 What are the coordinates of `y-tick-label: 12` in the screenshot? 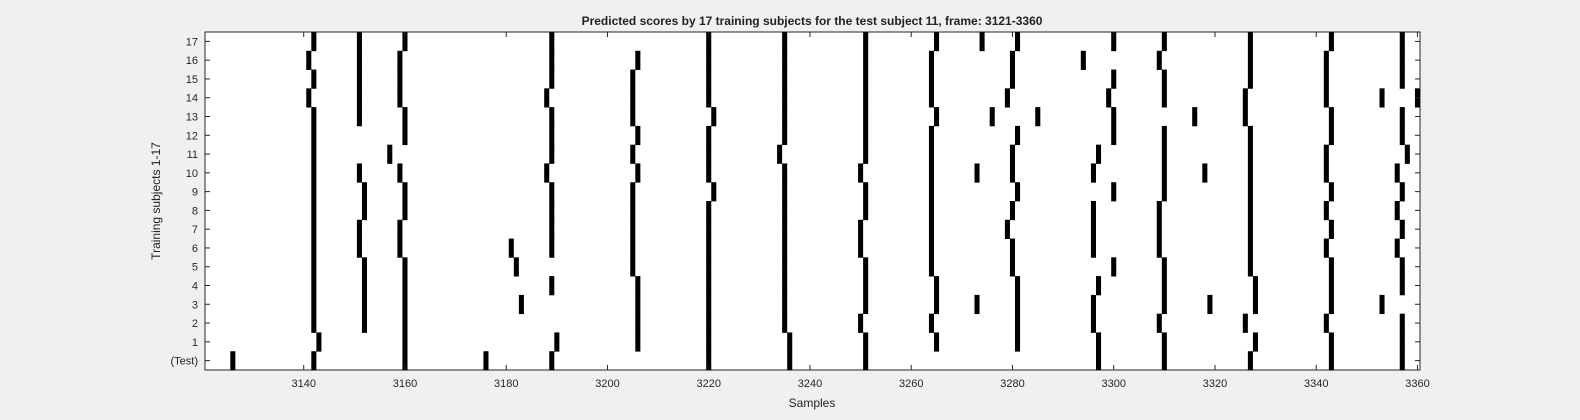 It's located at (192, 136).